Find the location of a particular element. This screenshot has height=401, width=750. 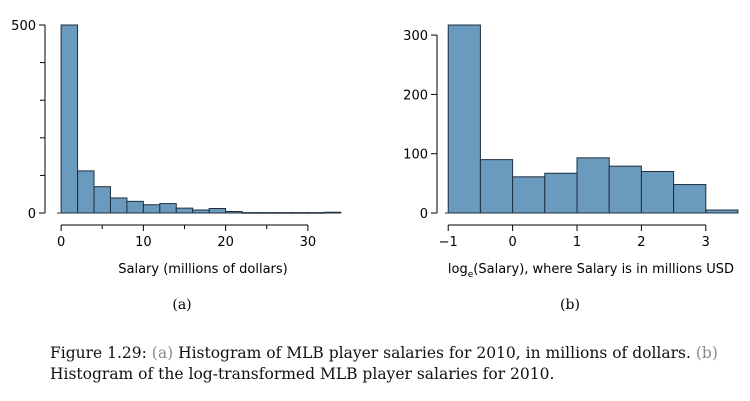

log-salary-y-tick-label: 200 is located at coordinates (415, 95).